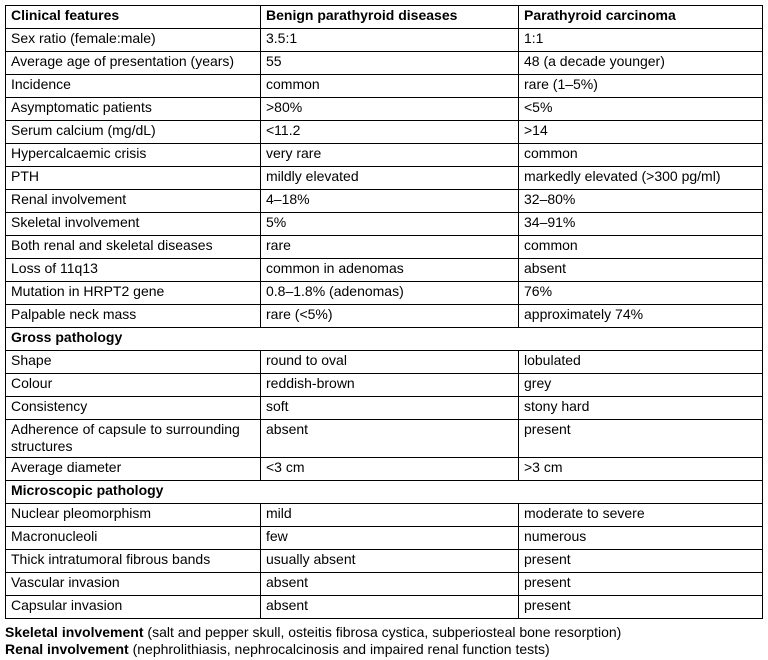  Describe the element at coordinates (640, 316) in the screenshot. I see `carcinoma-cell: approximately 74%` at that location.